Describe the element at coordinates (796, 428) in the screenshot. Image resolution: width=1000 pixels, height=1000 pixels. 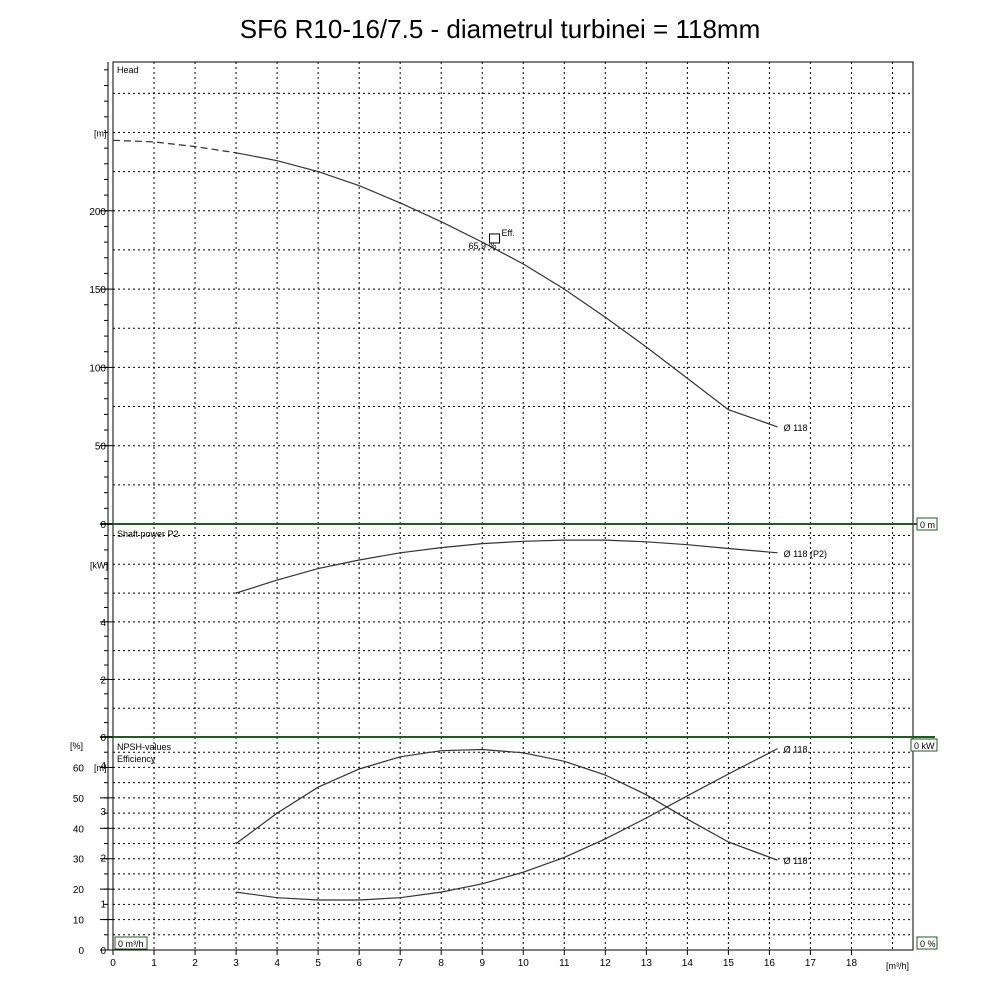
I see `head-curve-label: Ø 118` at that location.